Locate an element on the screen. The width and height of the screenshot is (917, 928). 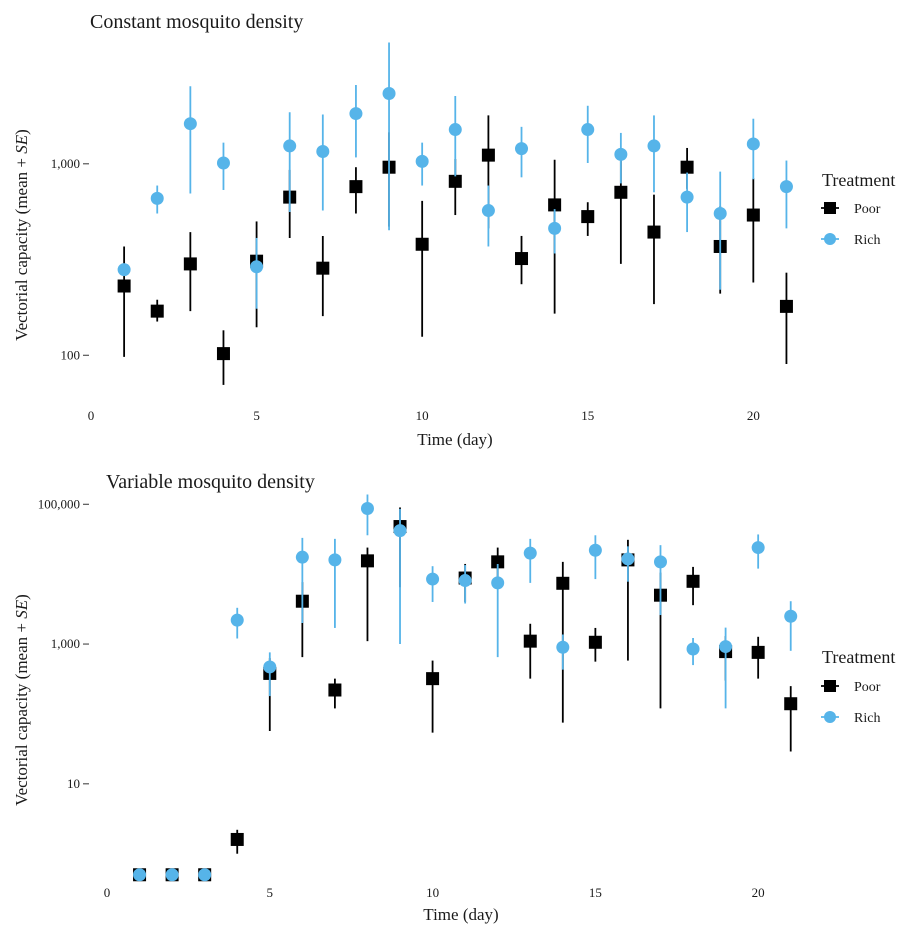
y-tick-label: 10 is located at coordinates (73, 783).